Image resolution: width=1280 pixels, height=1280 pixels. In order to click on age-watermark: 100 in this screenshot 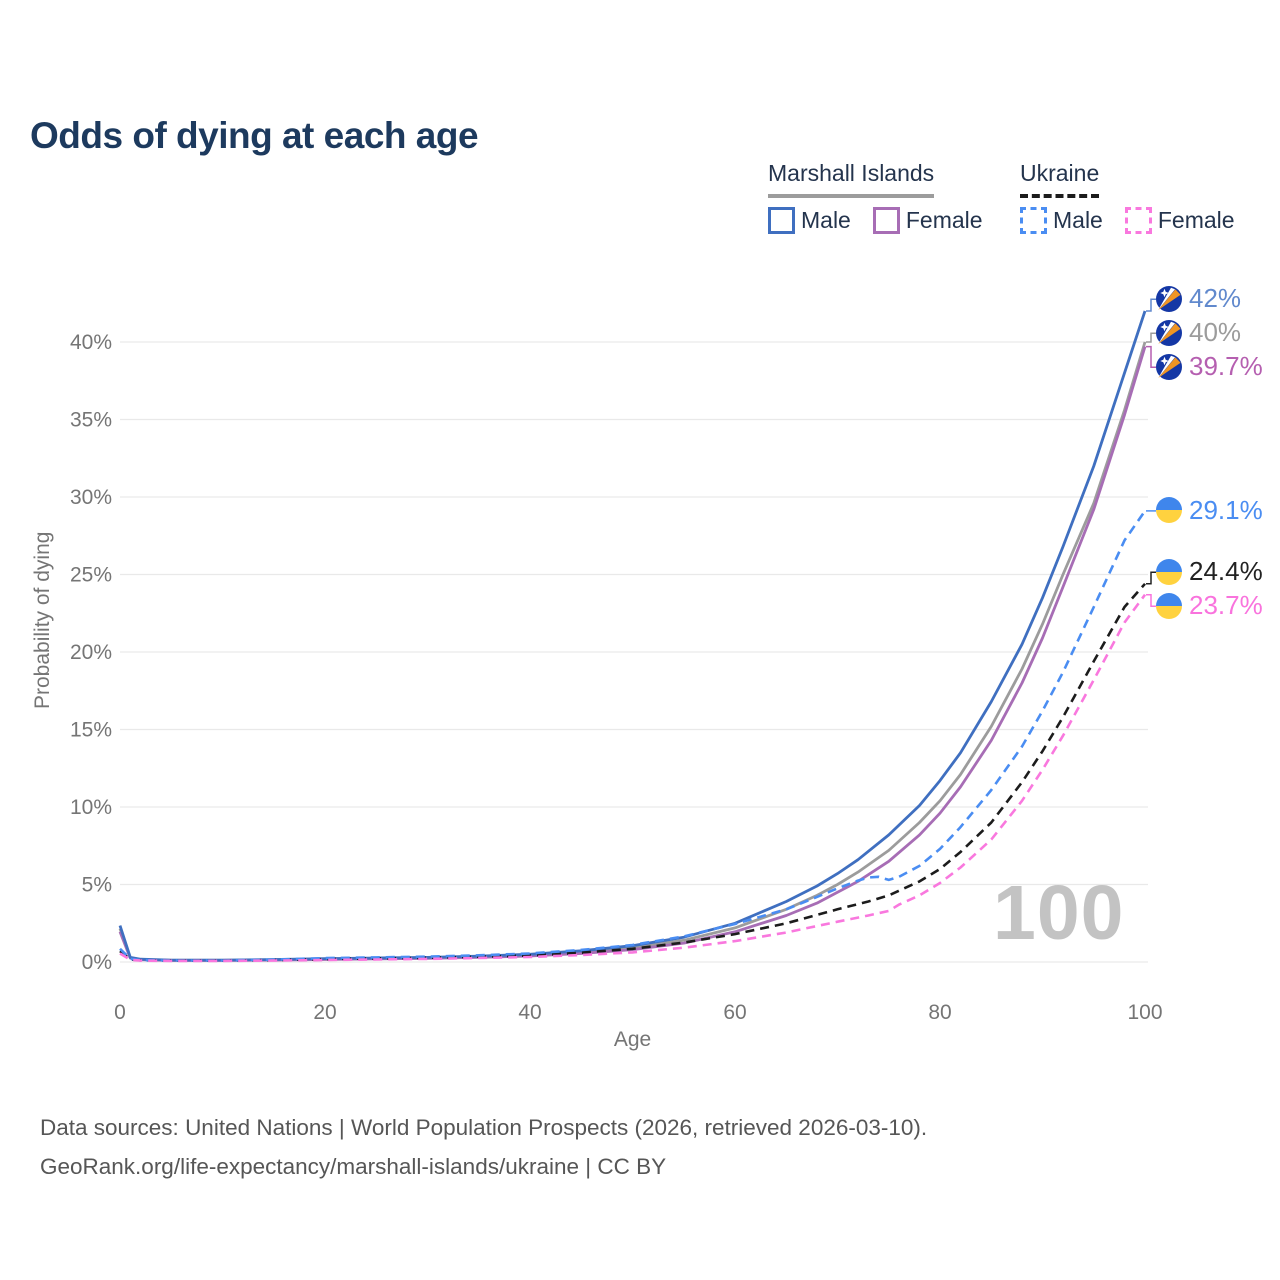, I will do `click(1059, 913)`.